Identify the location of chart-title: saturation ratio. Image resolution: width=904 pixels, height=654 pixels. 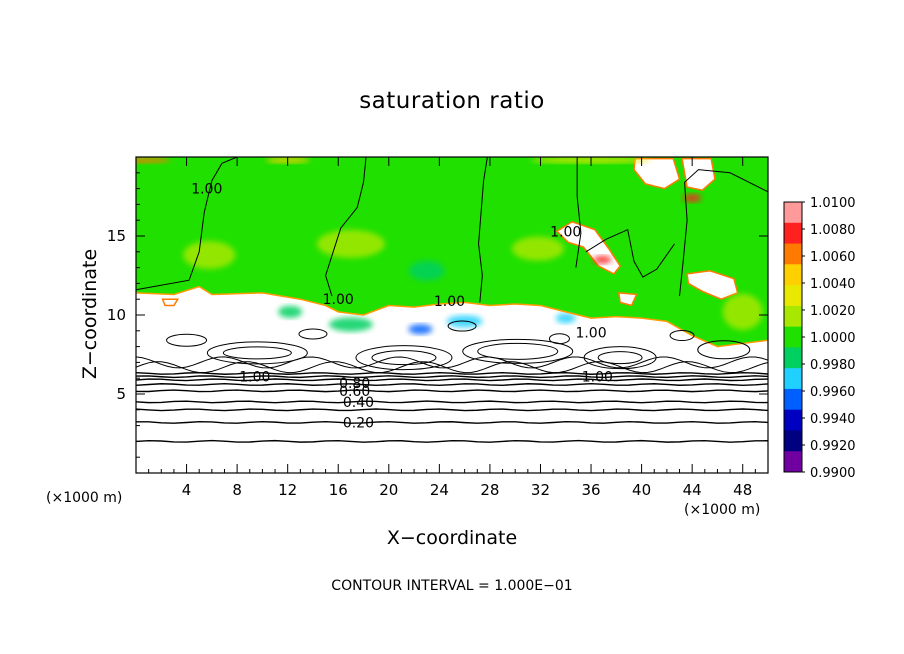
(452, 101).